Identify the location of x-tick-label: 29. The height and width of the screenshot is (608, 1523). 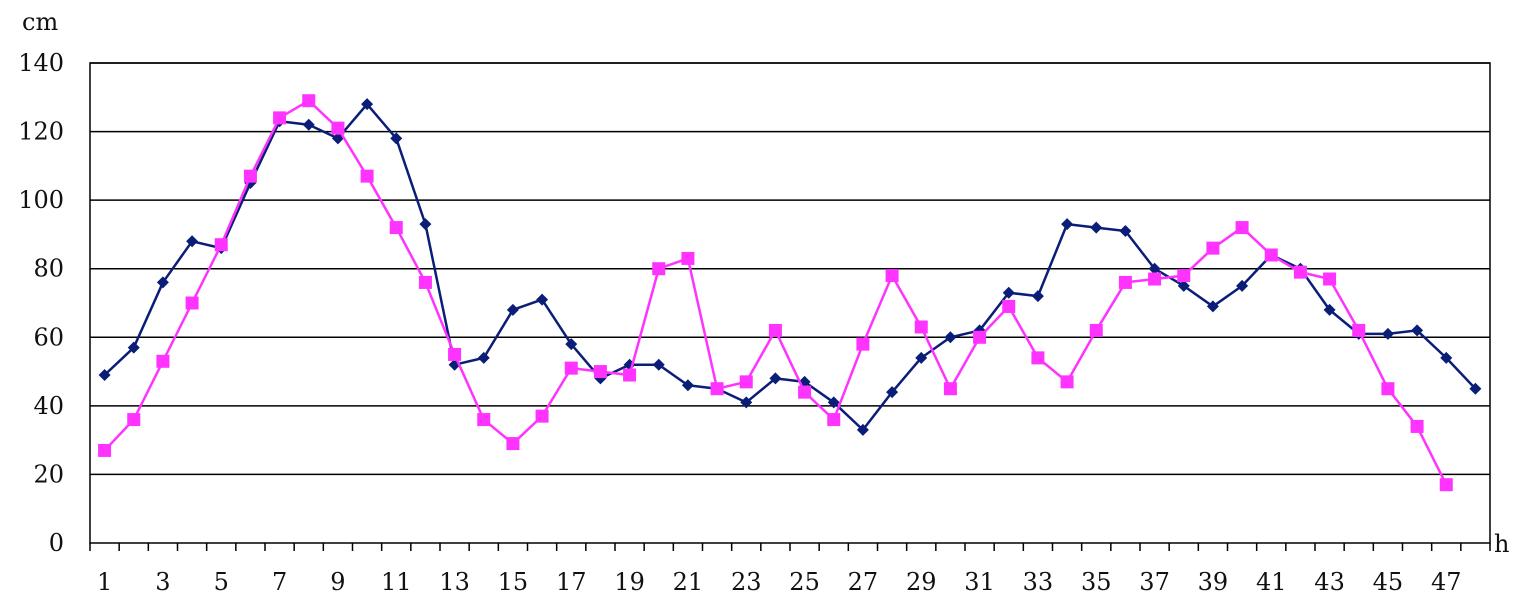
(921, 582).